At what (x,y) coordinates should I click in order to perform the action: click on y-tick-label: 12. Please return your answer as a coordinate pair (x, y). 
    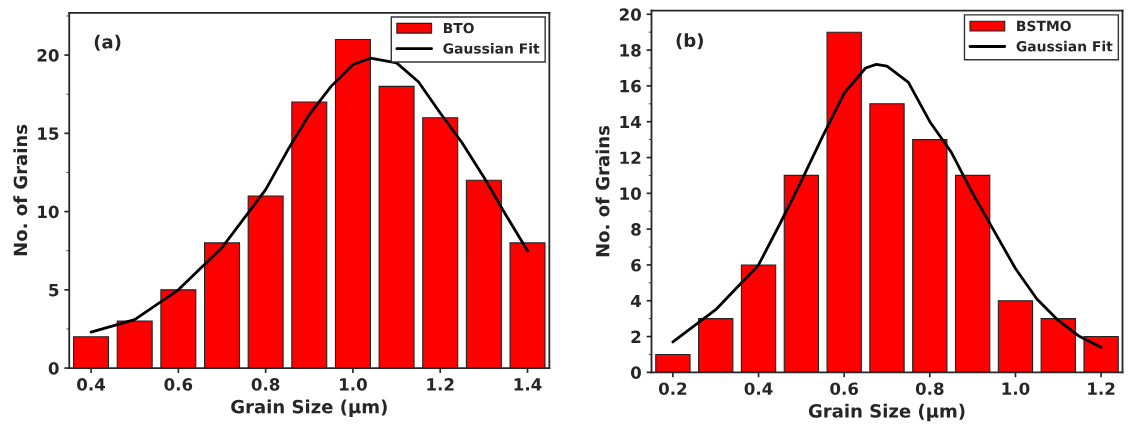
    Looking at the image, I should click on (630, 157).